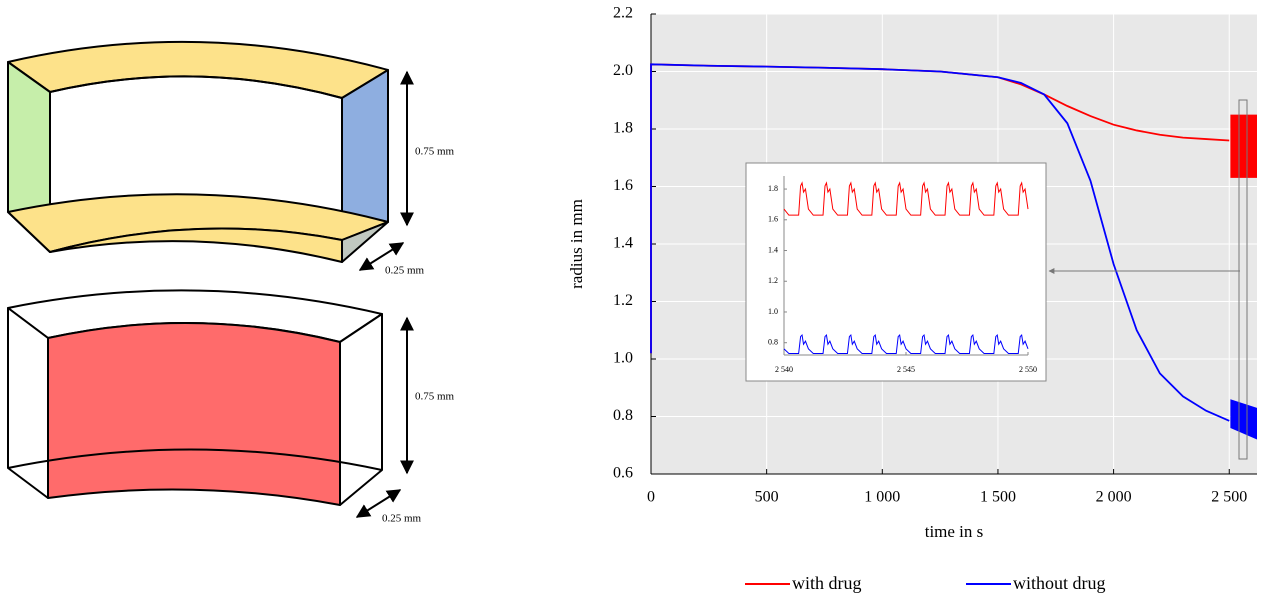 The image size is (1266, 604). I want to click on zoom-marker, so click(1243, 279).